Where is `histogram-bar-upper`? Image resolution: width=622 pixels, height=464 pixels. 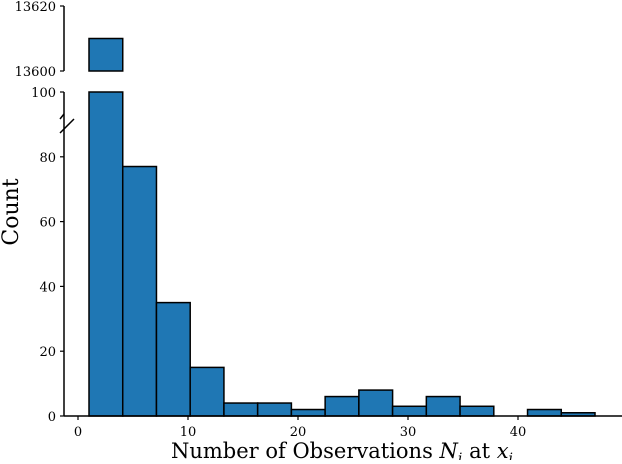
histogram-bar-upper is located at coordinates (106, 54).